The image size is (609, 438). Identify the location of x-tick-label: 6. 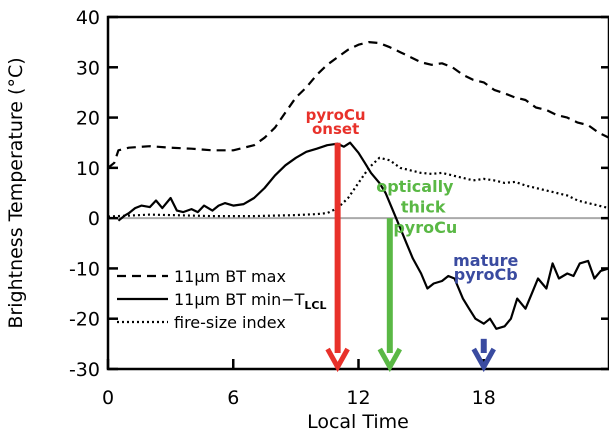
(233, 398).